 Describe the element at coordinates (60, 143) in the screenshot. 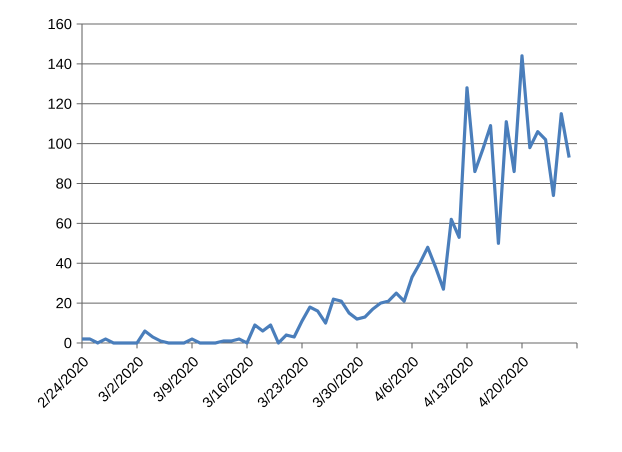

I see `y-tick-label: 100` at that location.